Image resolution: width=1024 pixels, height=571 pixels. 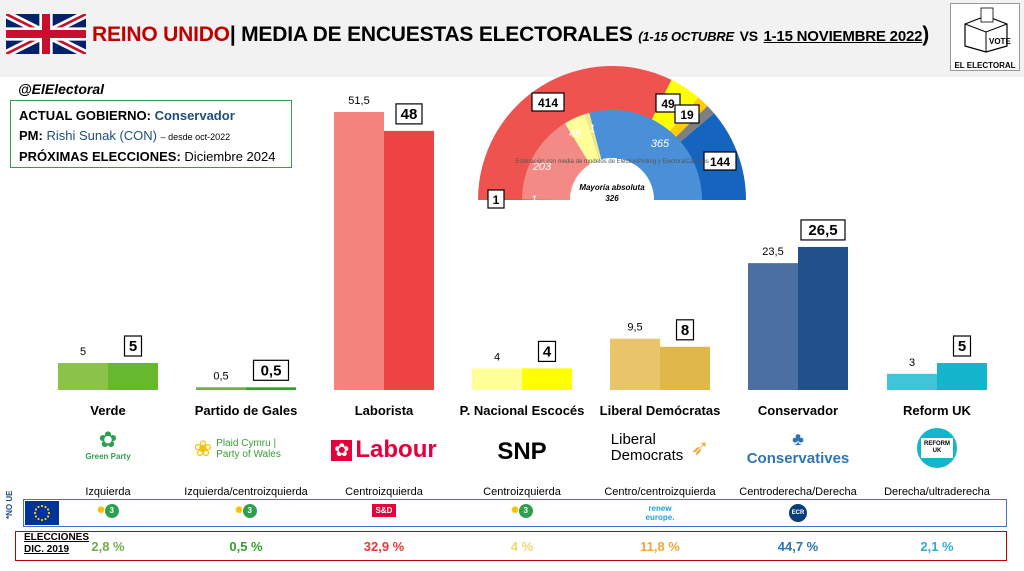 I want to click on bar-label-oct: 9,5, so click(x=634, y=328).